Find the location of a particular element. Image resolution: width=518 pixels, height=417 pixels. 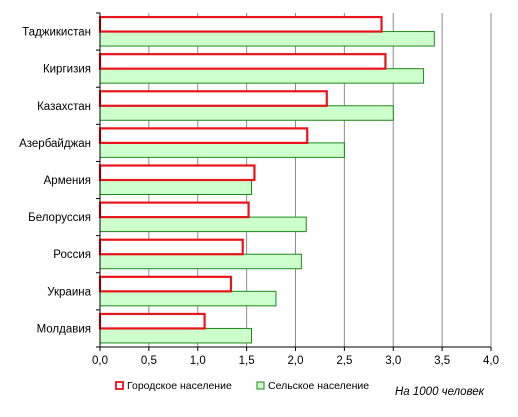

units-note: На 1000 человек is located at coordinates (440, 392).